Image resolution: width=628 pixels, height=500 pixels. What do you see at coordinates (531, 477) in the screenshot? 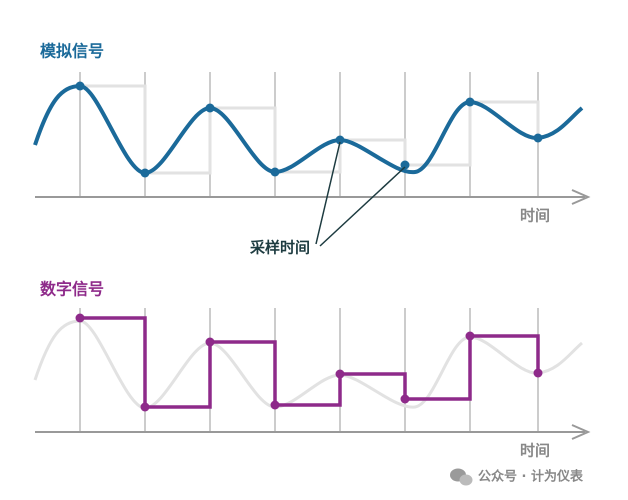
I see `watermark: 公众号 · 计为仪表` at bounding box center [531, 477].